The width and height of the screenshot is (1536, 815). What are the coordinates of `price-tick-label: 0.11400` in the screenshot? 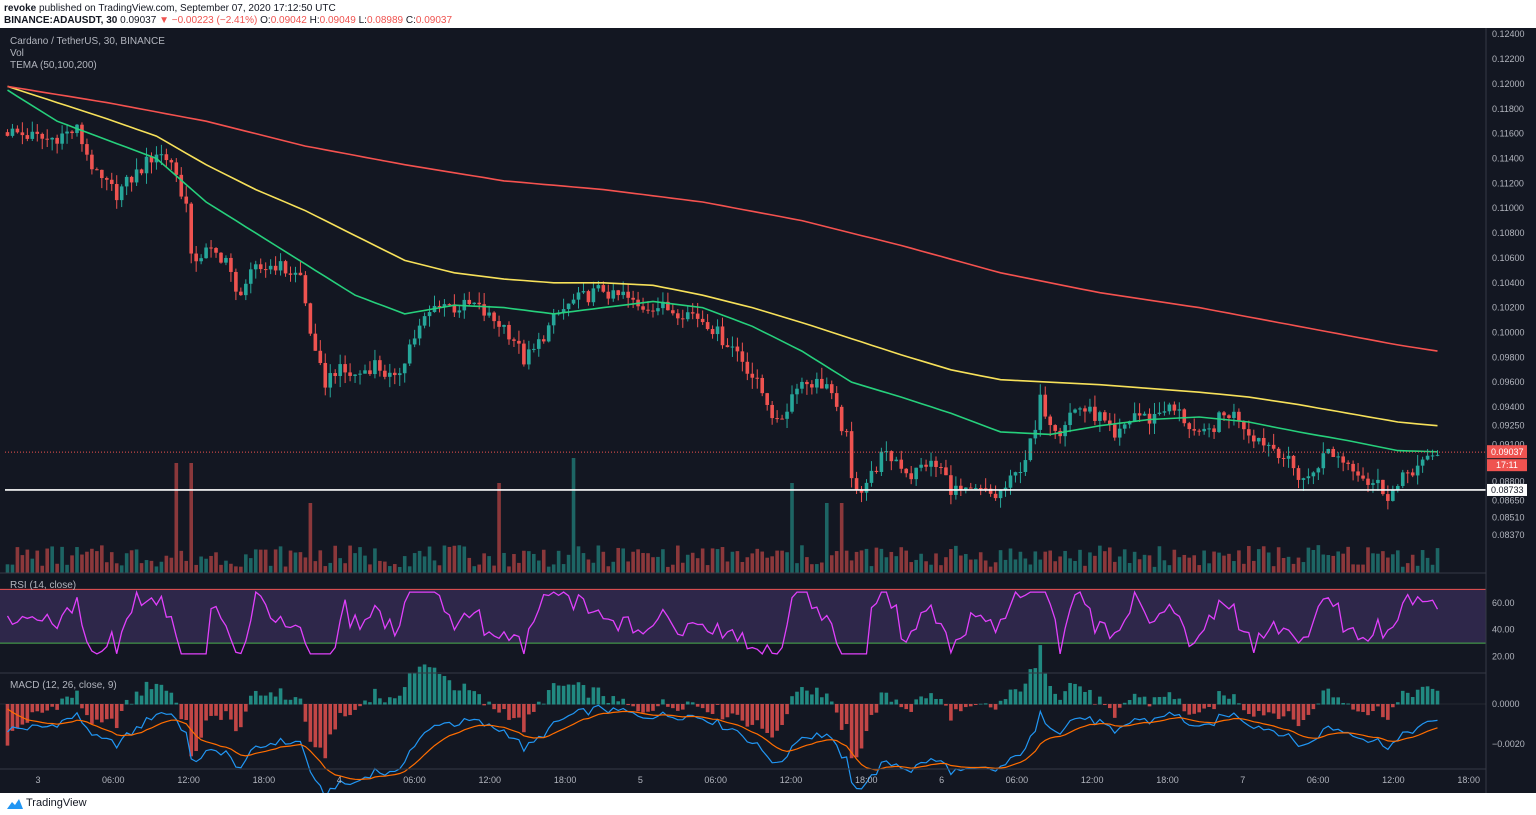 It's located at (1508, 159).